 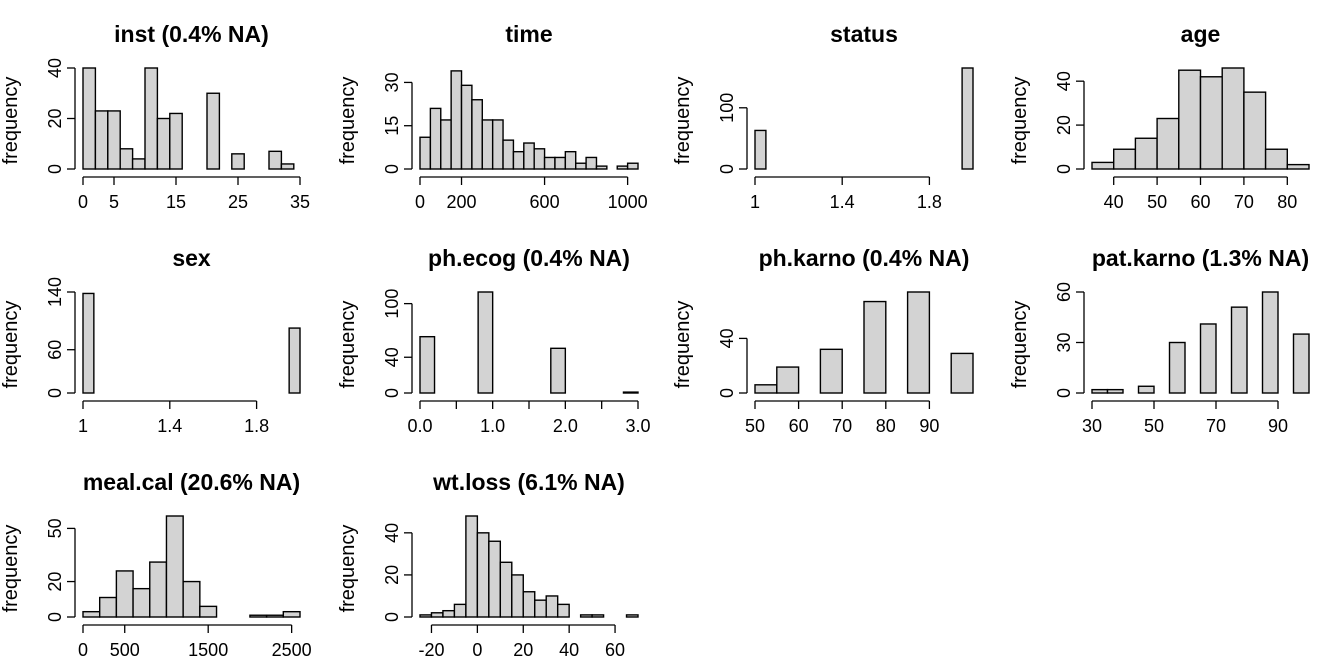 What do you see at coordinates (1244, 202) in the screenshot?
I see `x-tick-label: 70` at bounding box center [1244, 202].